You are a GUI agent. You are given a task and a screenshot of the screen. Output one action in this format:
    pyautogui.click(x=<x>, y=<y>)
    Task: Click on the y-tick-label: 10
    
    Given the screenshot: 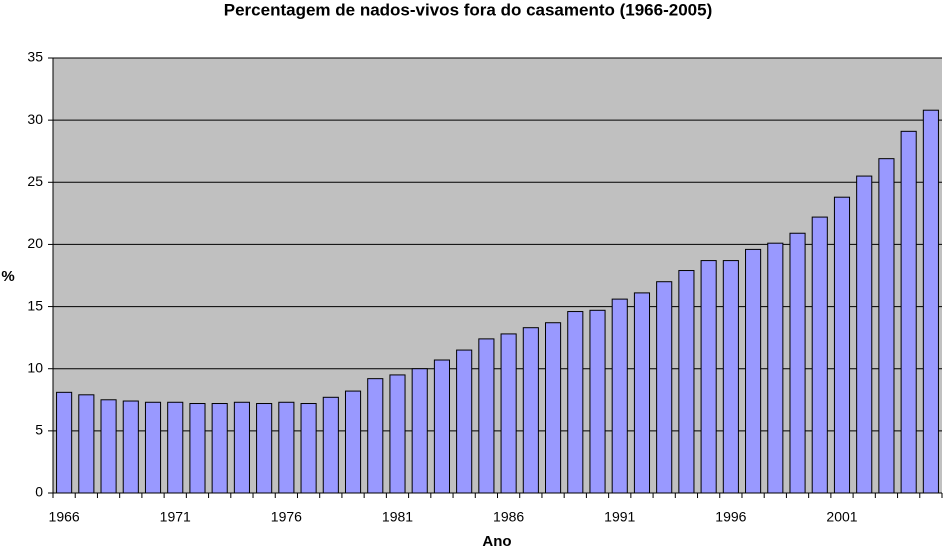 What is the action you would take?
    pyautogui.click(x=35, y=367)
    